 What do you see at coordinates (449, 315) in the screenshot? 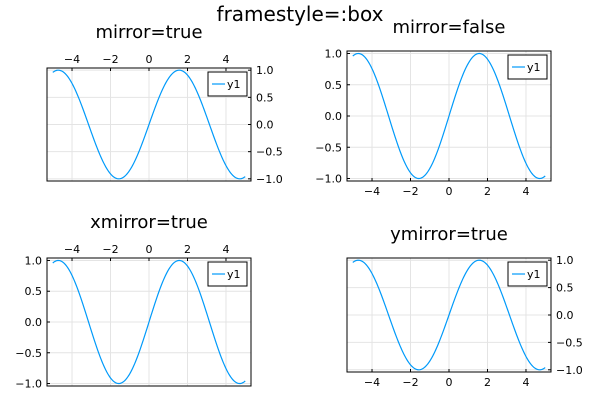
I see `chart-4-series-line` at bounding box center [449, 315].